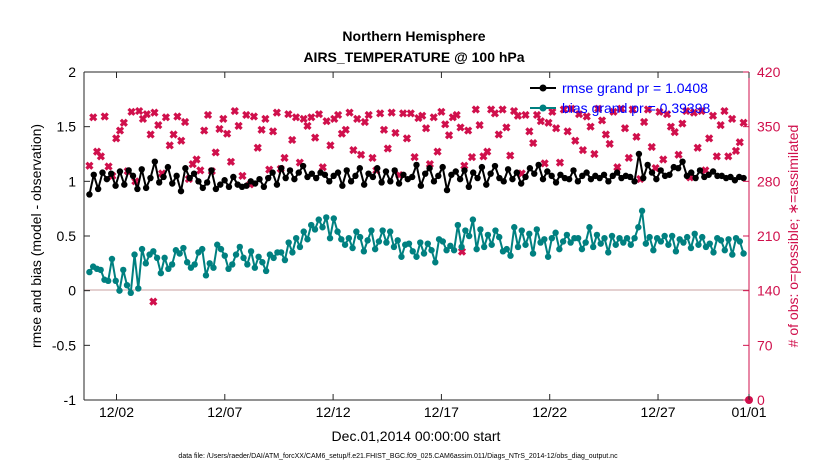  What do you see at coordinates (761, 400) in the screenshot?
I see `y2-tick-label: 0` at bounding box center [761, 400].